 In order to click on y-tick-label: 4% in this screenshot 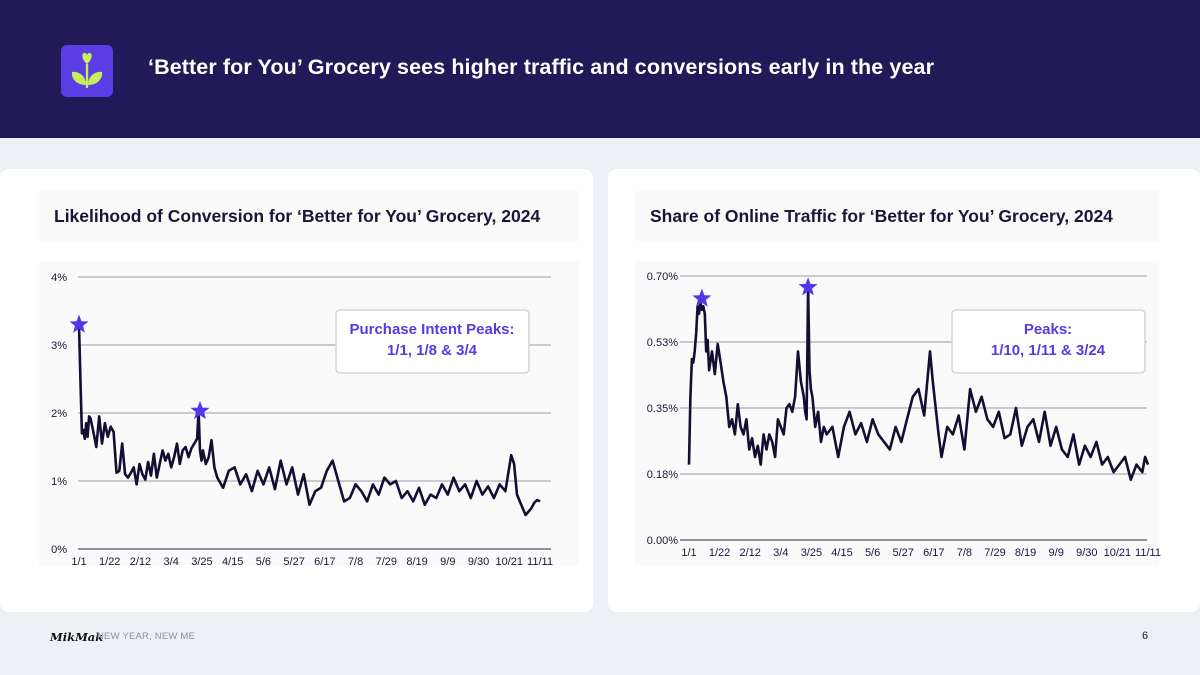, I will do `click(59, 278)`.